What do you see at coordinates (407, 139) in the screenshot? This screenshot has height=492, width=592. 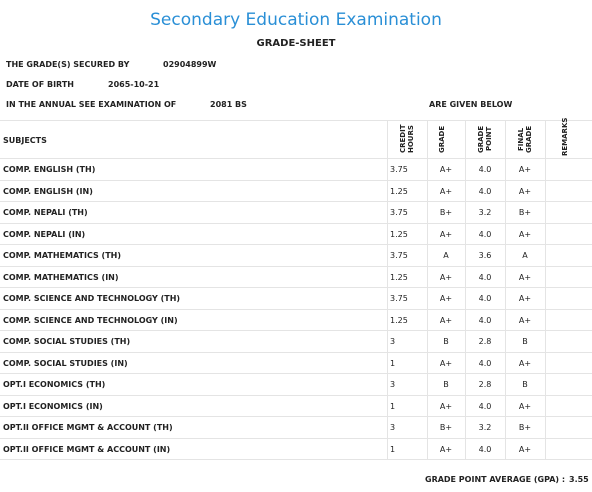 I see `col-header: CREDIT HOURS` at bounding box center [407, 139].